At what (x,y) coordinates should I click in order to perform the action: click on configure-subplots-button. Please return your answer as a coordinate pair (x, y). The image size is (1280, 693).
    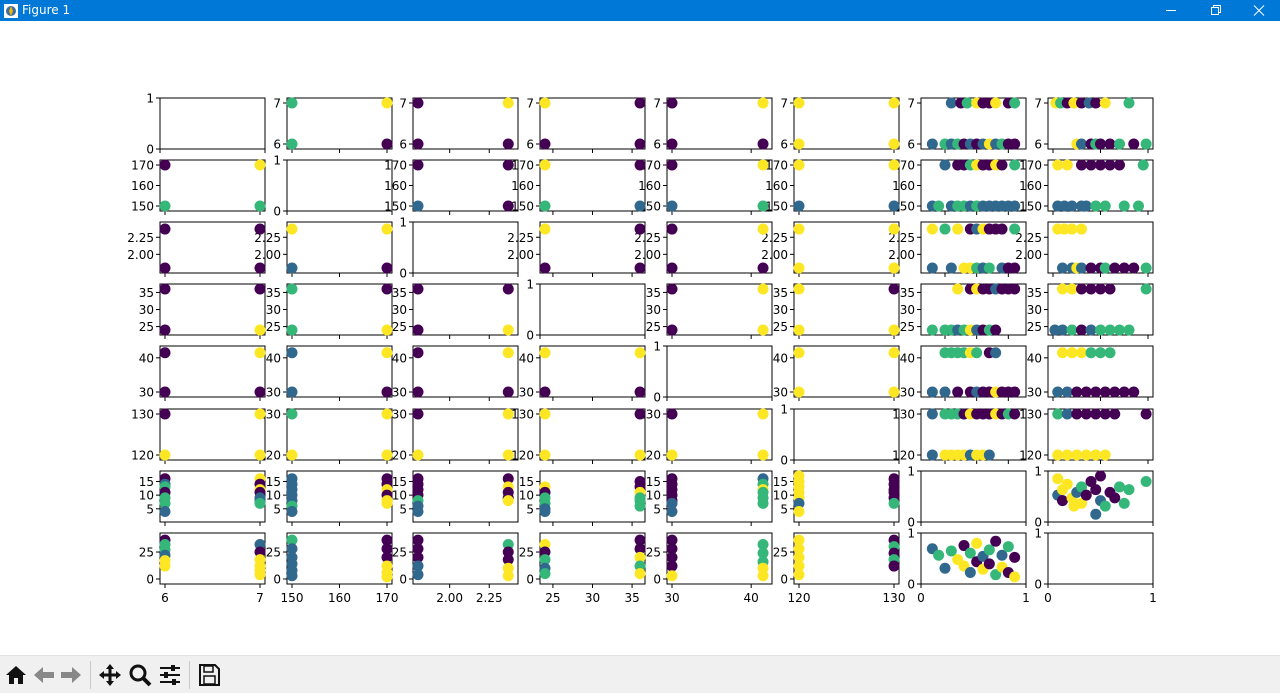
    Looking at the image, I should click on (170, 675).